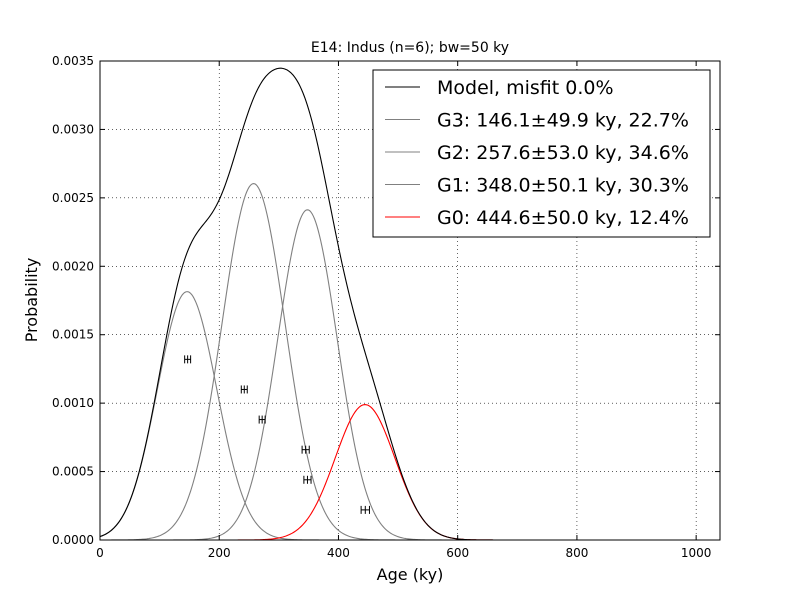 The width and height of the screenshot is (800, 600). What do you see at coordinates (338, 553) in the screenshot?
I see `x-tick-label: 400` at bounding box center [338, 553].